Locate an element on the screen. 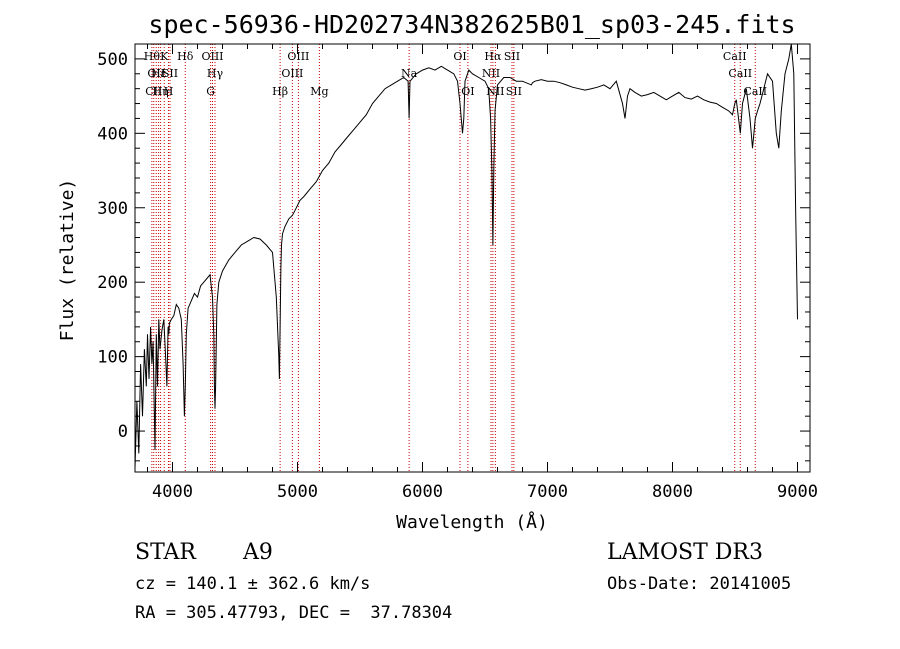 Image resolution: width=900 pixels, height=649 pixels. y-tick-label: 100 is located at coordinates (112, 358).